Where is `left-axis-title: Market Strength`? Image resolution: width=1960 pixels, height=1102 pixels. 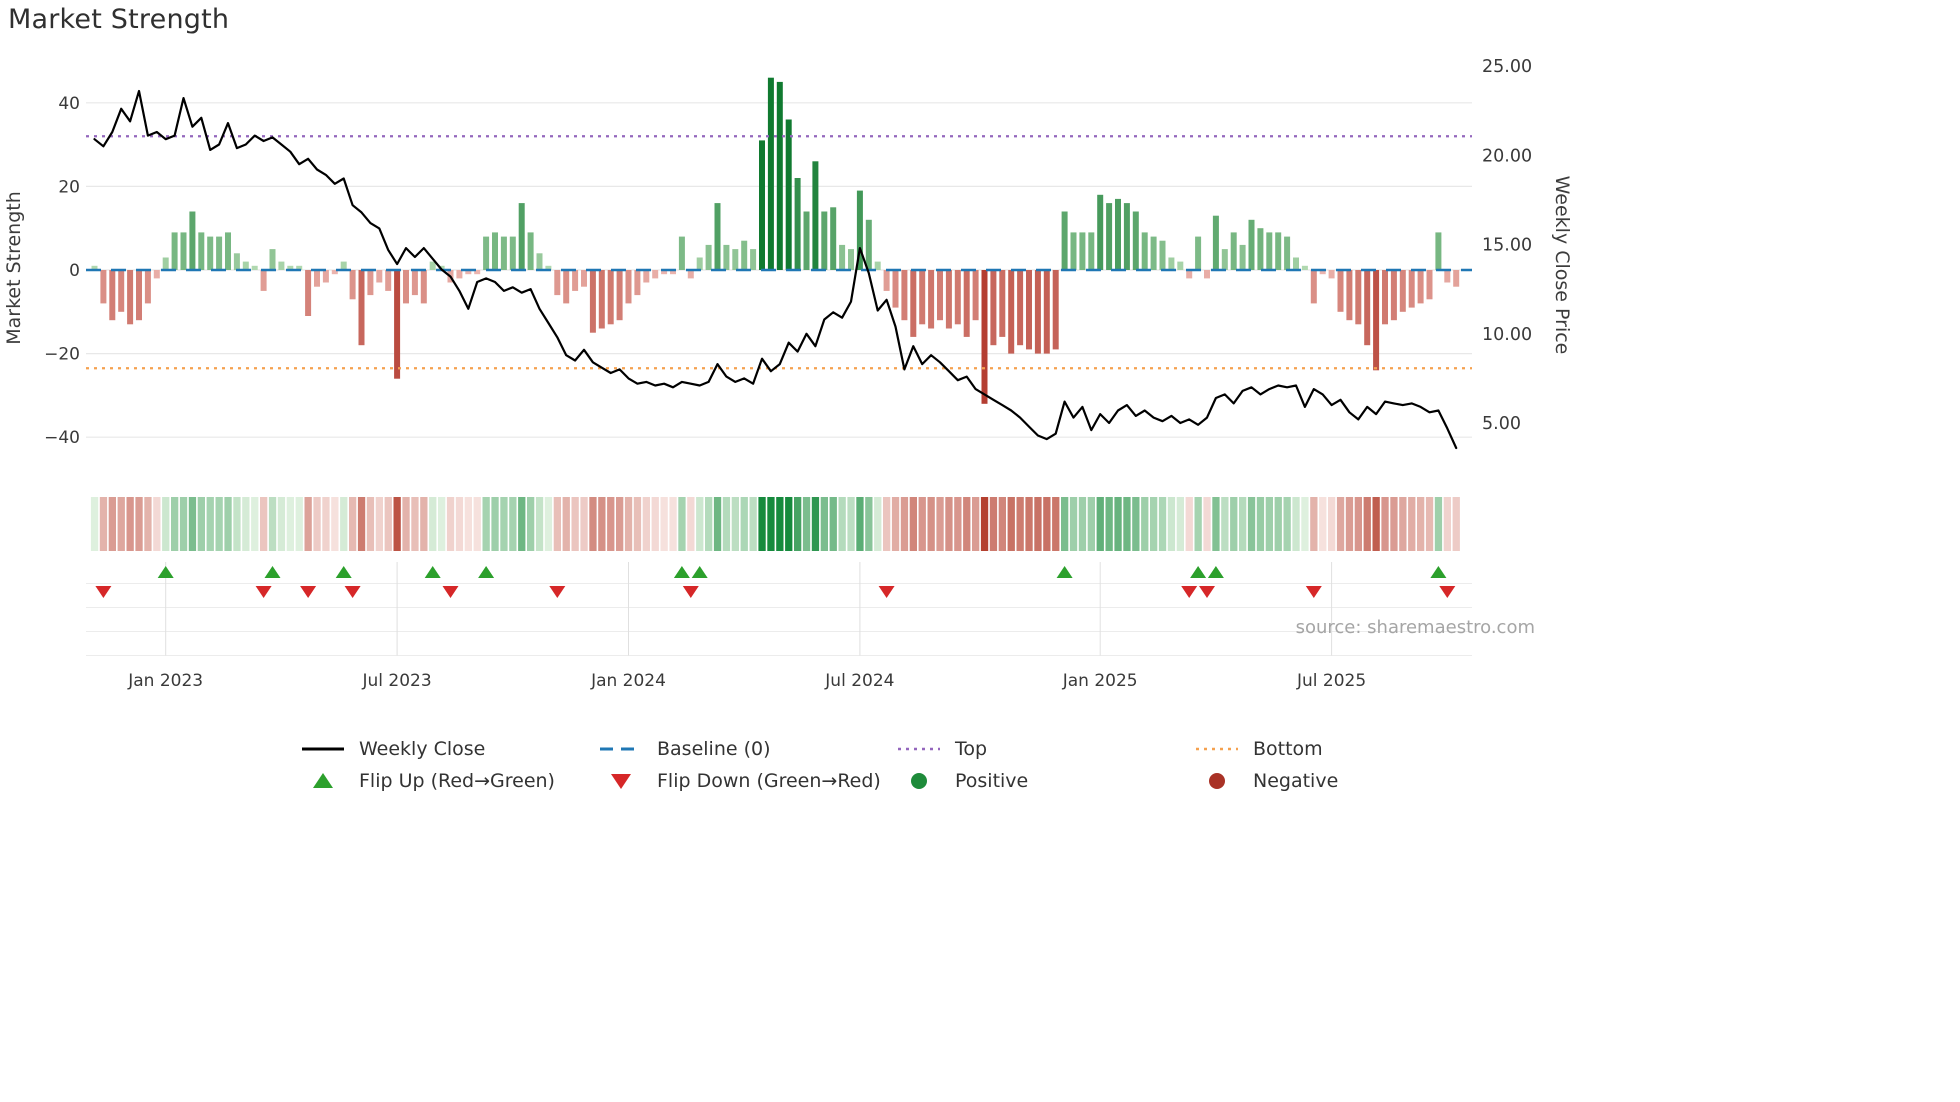
left-axis-title: Market Strength is located at coordinates (14, 268).